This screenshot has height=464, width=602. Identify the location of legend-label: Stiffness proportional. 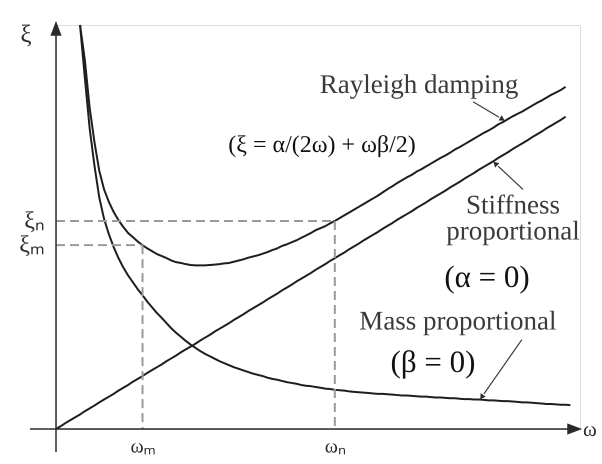
(513, 217).